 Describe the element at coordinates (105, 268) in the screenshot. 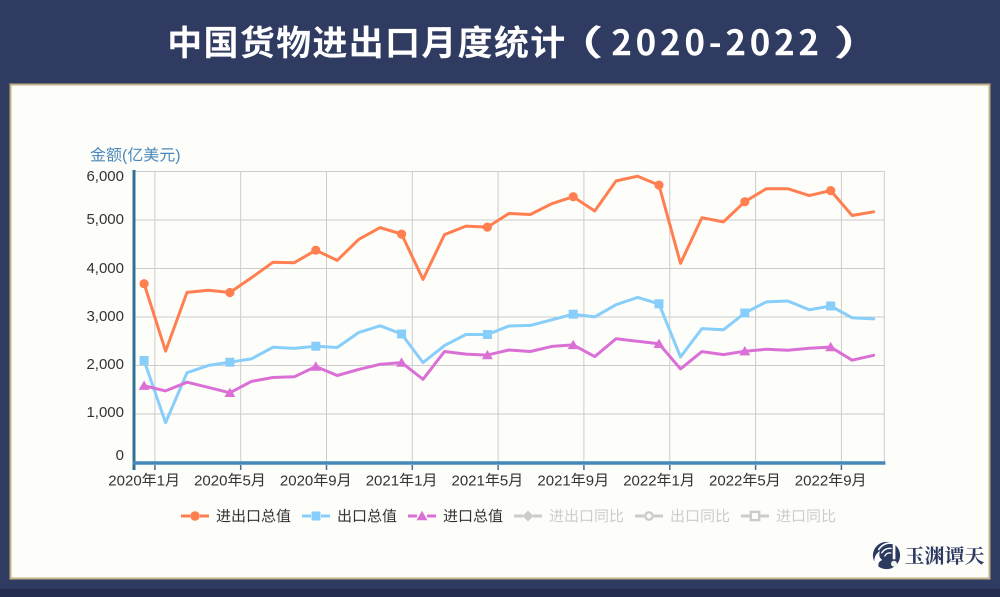

I see `svg-text: 4,000` at that location.